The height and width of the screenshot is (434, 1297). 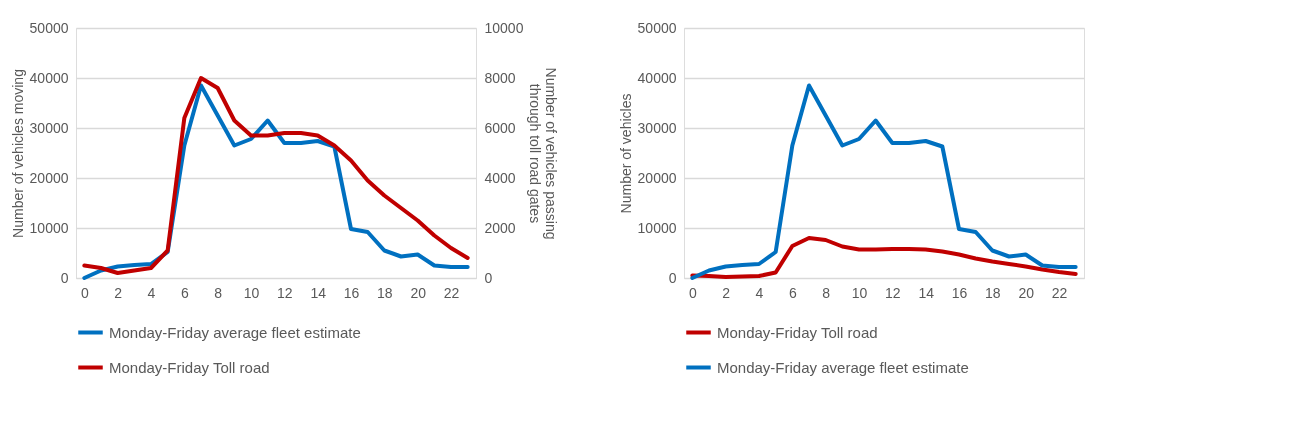 What do you see at coordinates (500, 77) in the screenshot?
I see `y2-tick-label: 8000` at bounding box center [500, 77].